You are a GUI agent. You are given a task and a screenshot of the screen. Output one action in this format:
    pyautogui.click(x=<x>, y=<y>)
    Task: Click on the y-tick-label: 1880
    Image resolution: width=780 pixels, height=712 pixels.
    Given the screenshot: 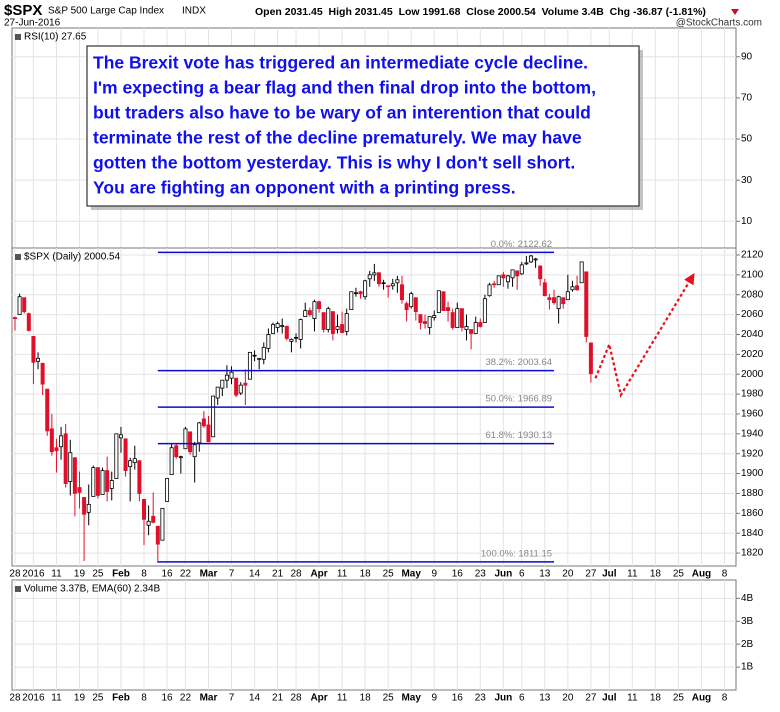 What is the action you would take?
    pyautogui.click(x=752, y=493)
    